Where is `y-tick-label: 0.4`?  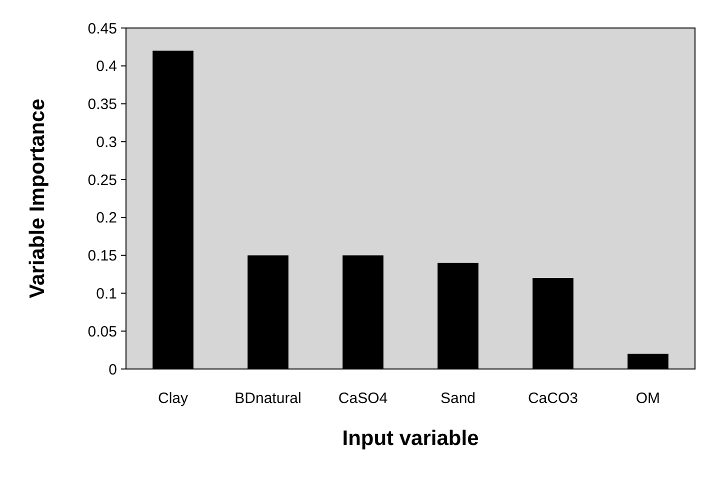 y-tick-label: 0.4 is located at coordinates (106, 67).